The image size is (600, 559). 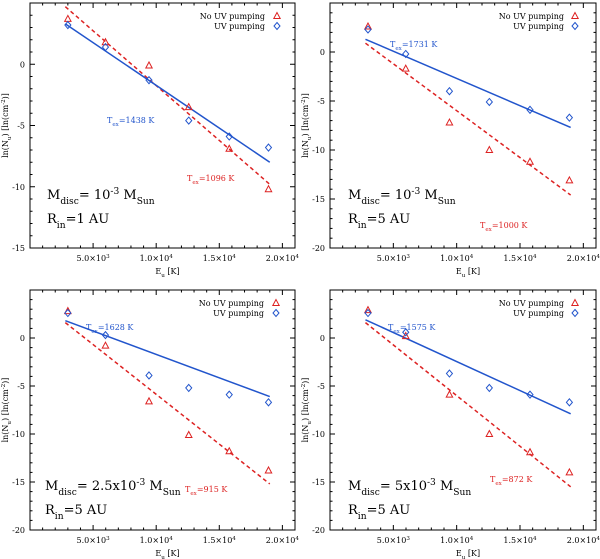 What do you see at coordinates (504, 227) in the screenshot?
I see `tex-no-uv-label: Tex=1000 K` at bounding box center [504, 227].